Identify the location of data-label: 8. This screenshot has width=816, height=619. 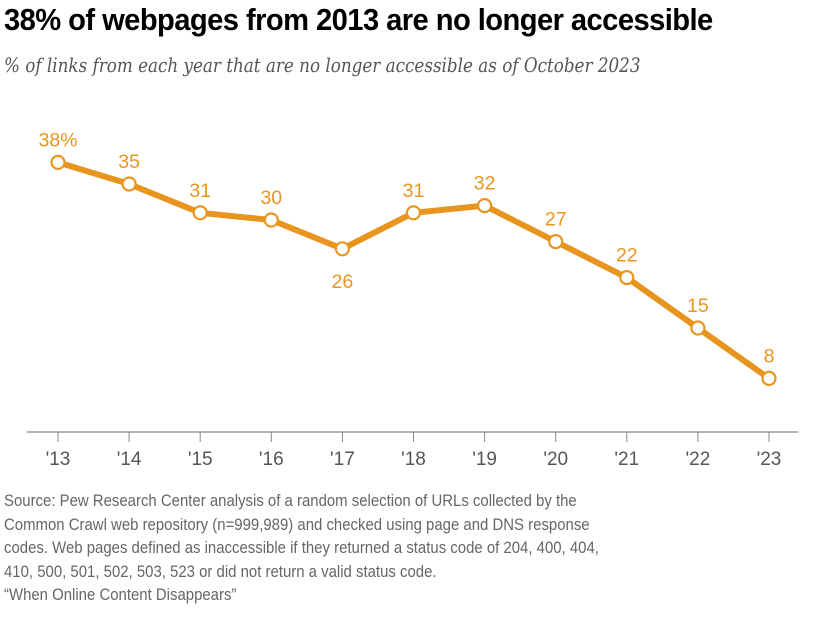
(769, 356).